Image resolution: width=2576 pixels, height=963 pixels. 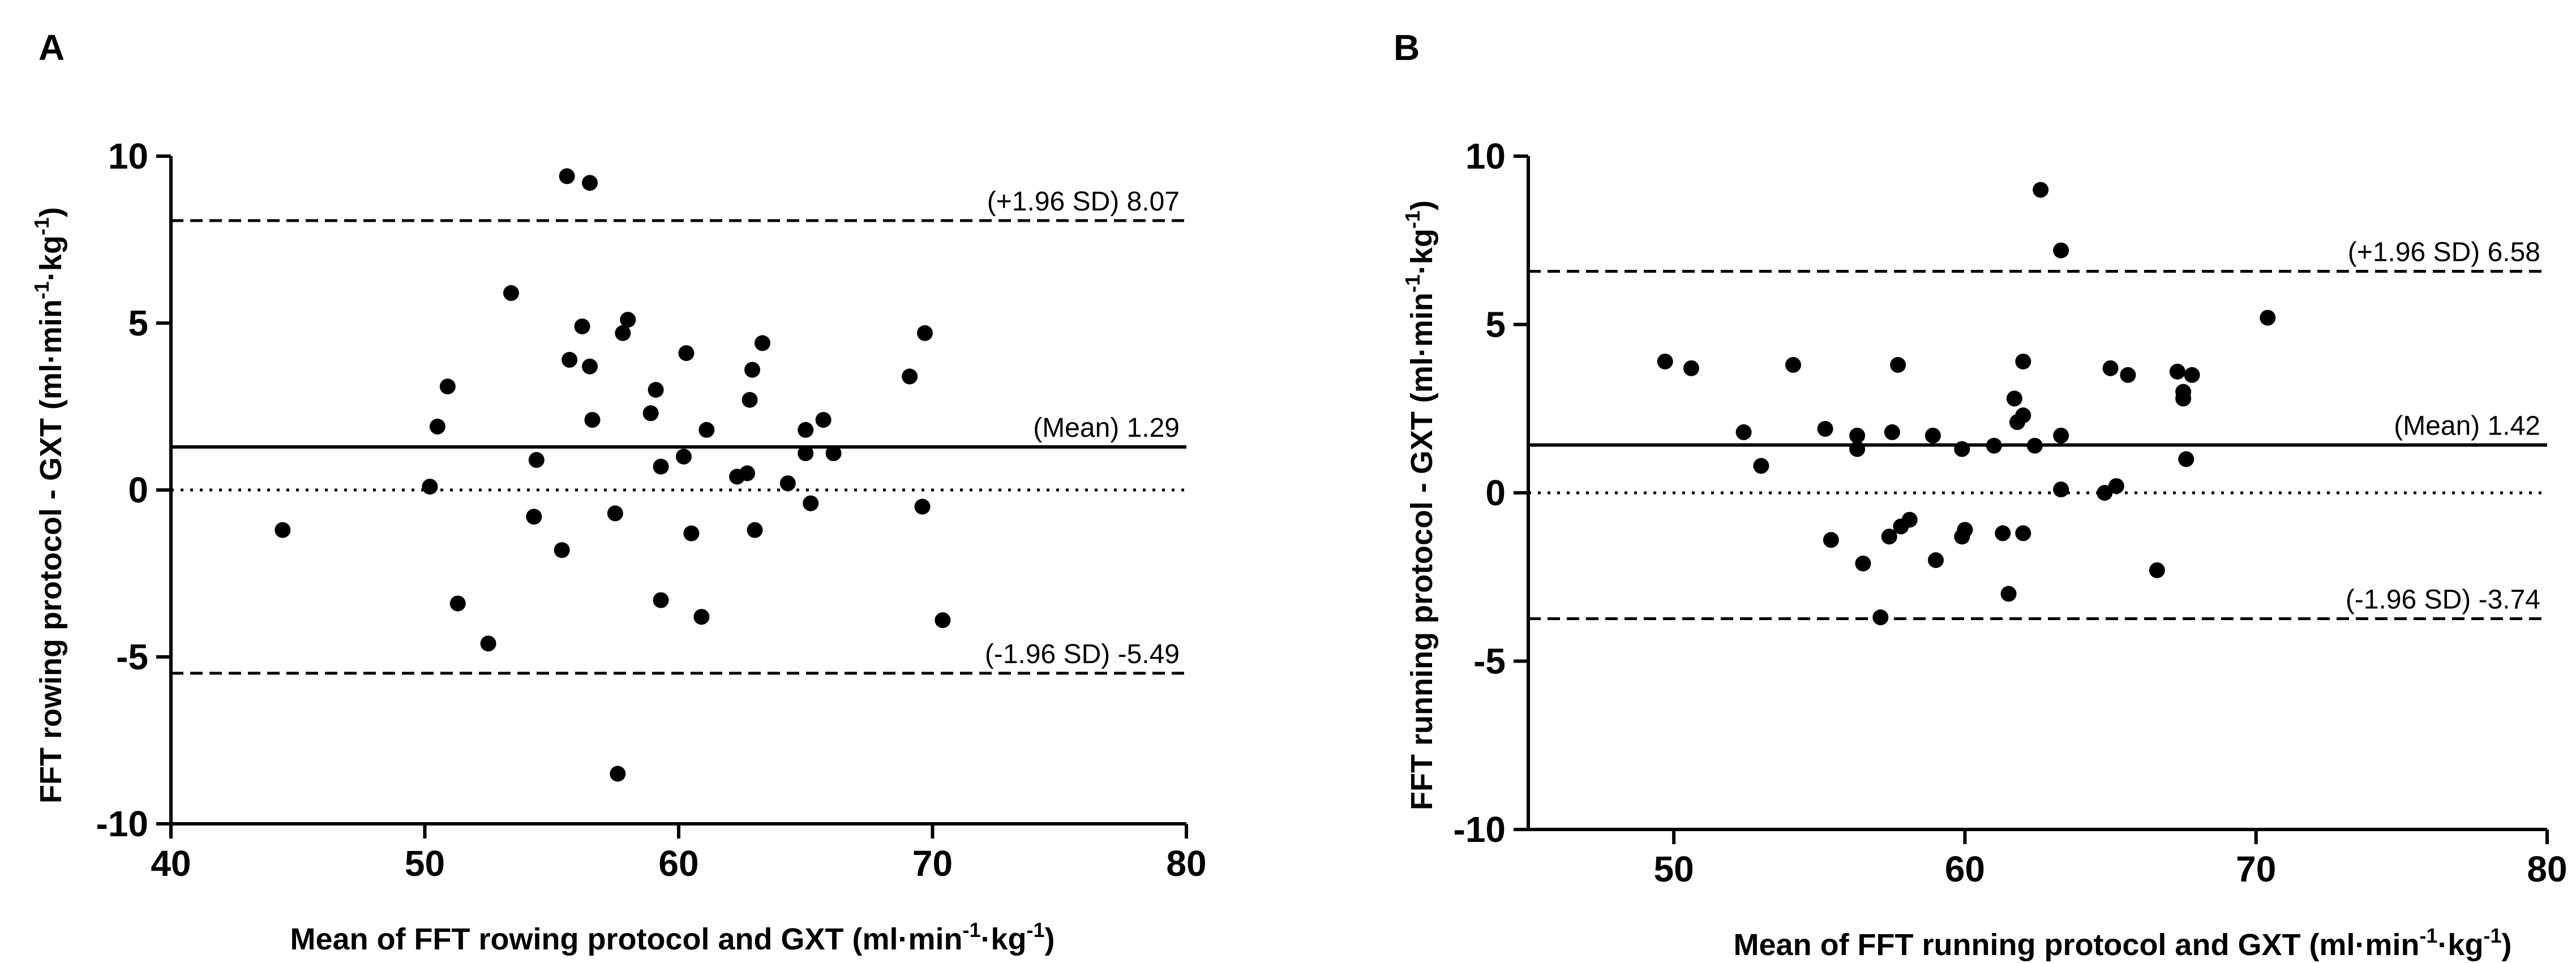 I want to click on panel-a-y-tick-label: 10, so click(x=128, y=156).